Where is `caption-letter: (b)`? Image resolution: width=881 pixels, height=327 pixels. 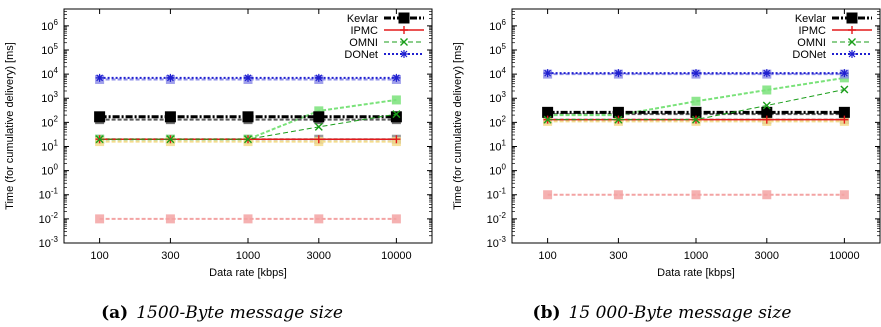 caption-letter: (b) is located at coordinates (547, 313).